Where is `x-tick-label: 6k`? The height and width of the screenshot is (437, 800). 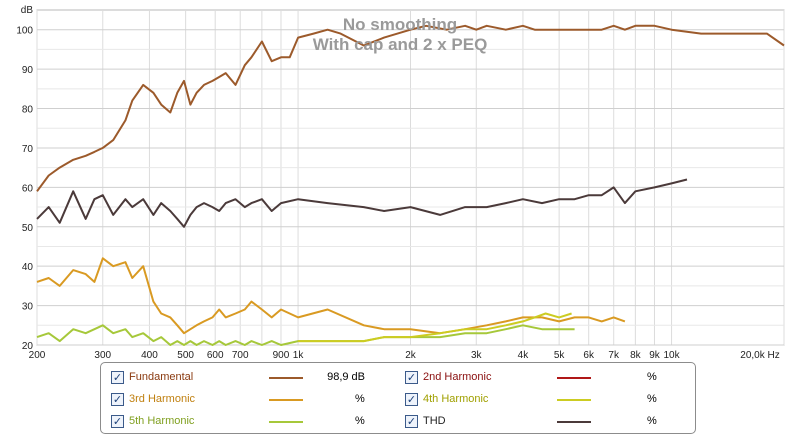 x-tick-label: 6k is located at coordinates (589, 355).